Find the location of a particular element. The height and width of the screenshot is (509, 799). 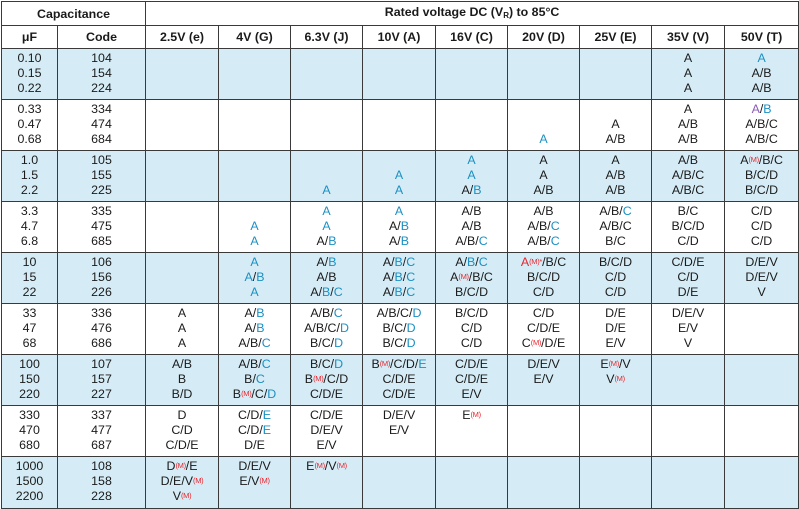

case-size-cell: C/D C/D/E C(M)/D/E is located at coordinates (544, 329).